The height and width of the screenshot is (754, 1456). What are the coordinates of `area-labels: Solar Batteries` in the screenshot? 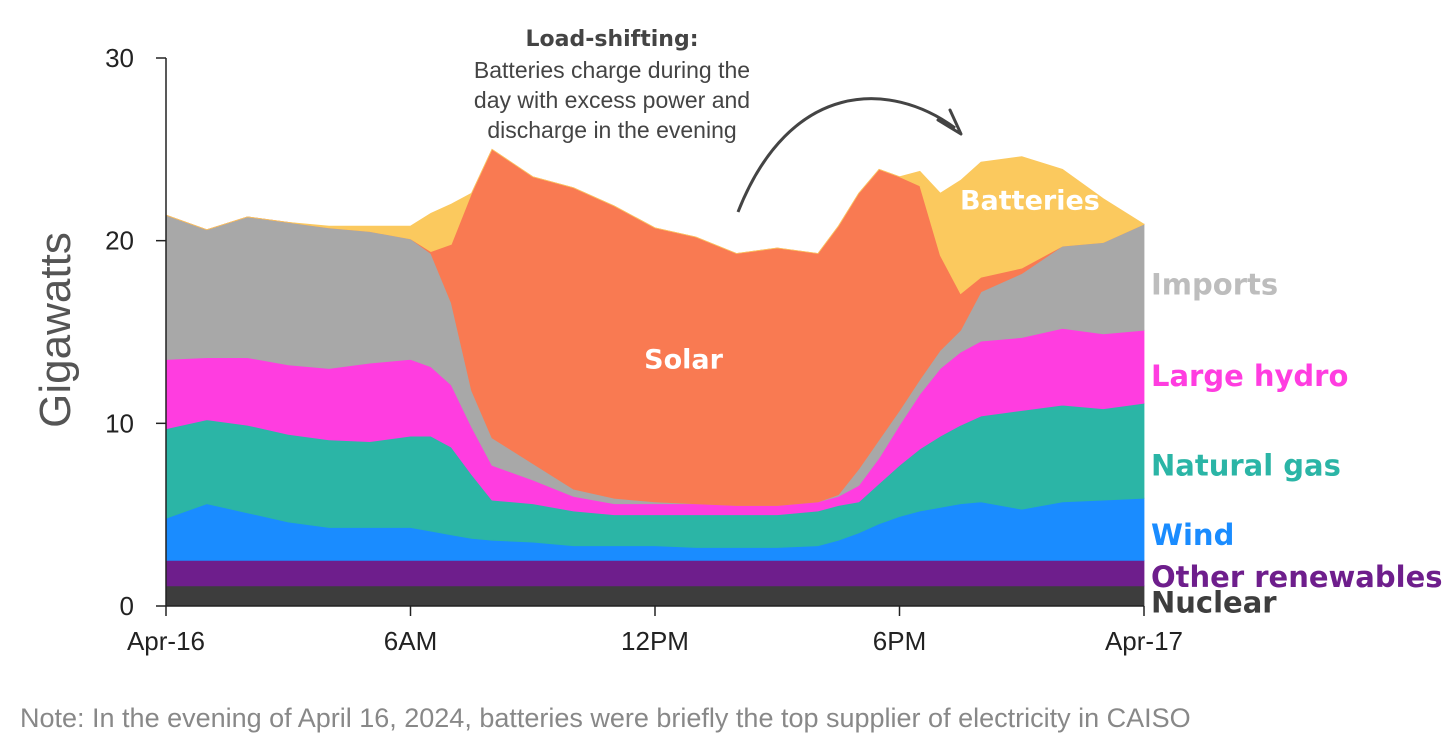 It's located at (872, 280).